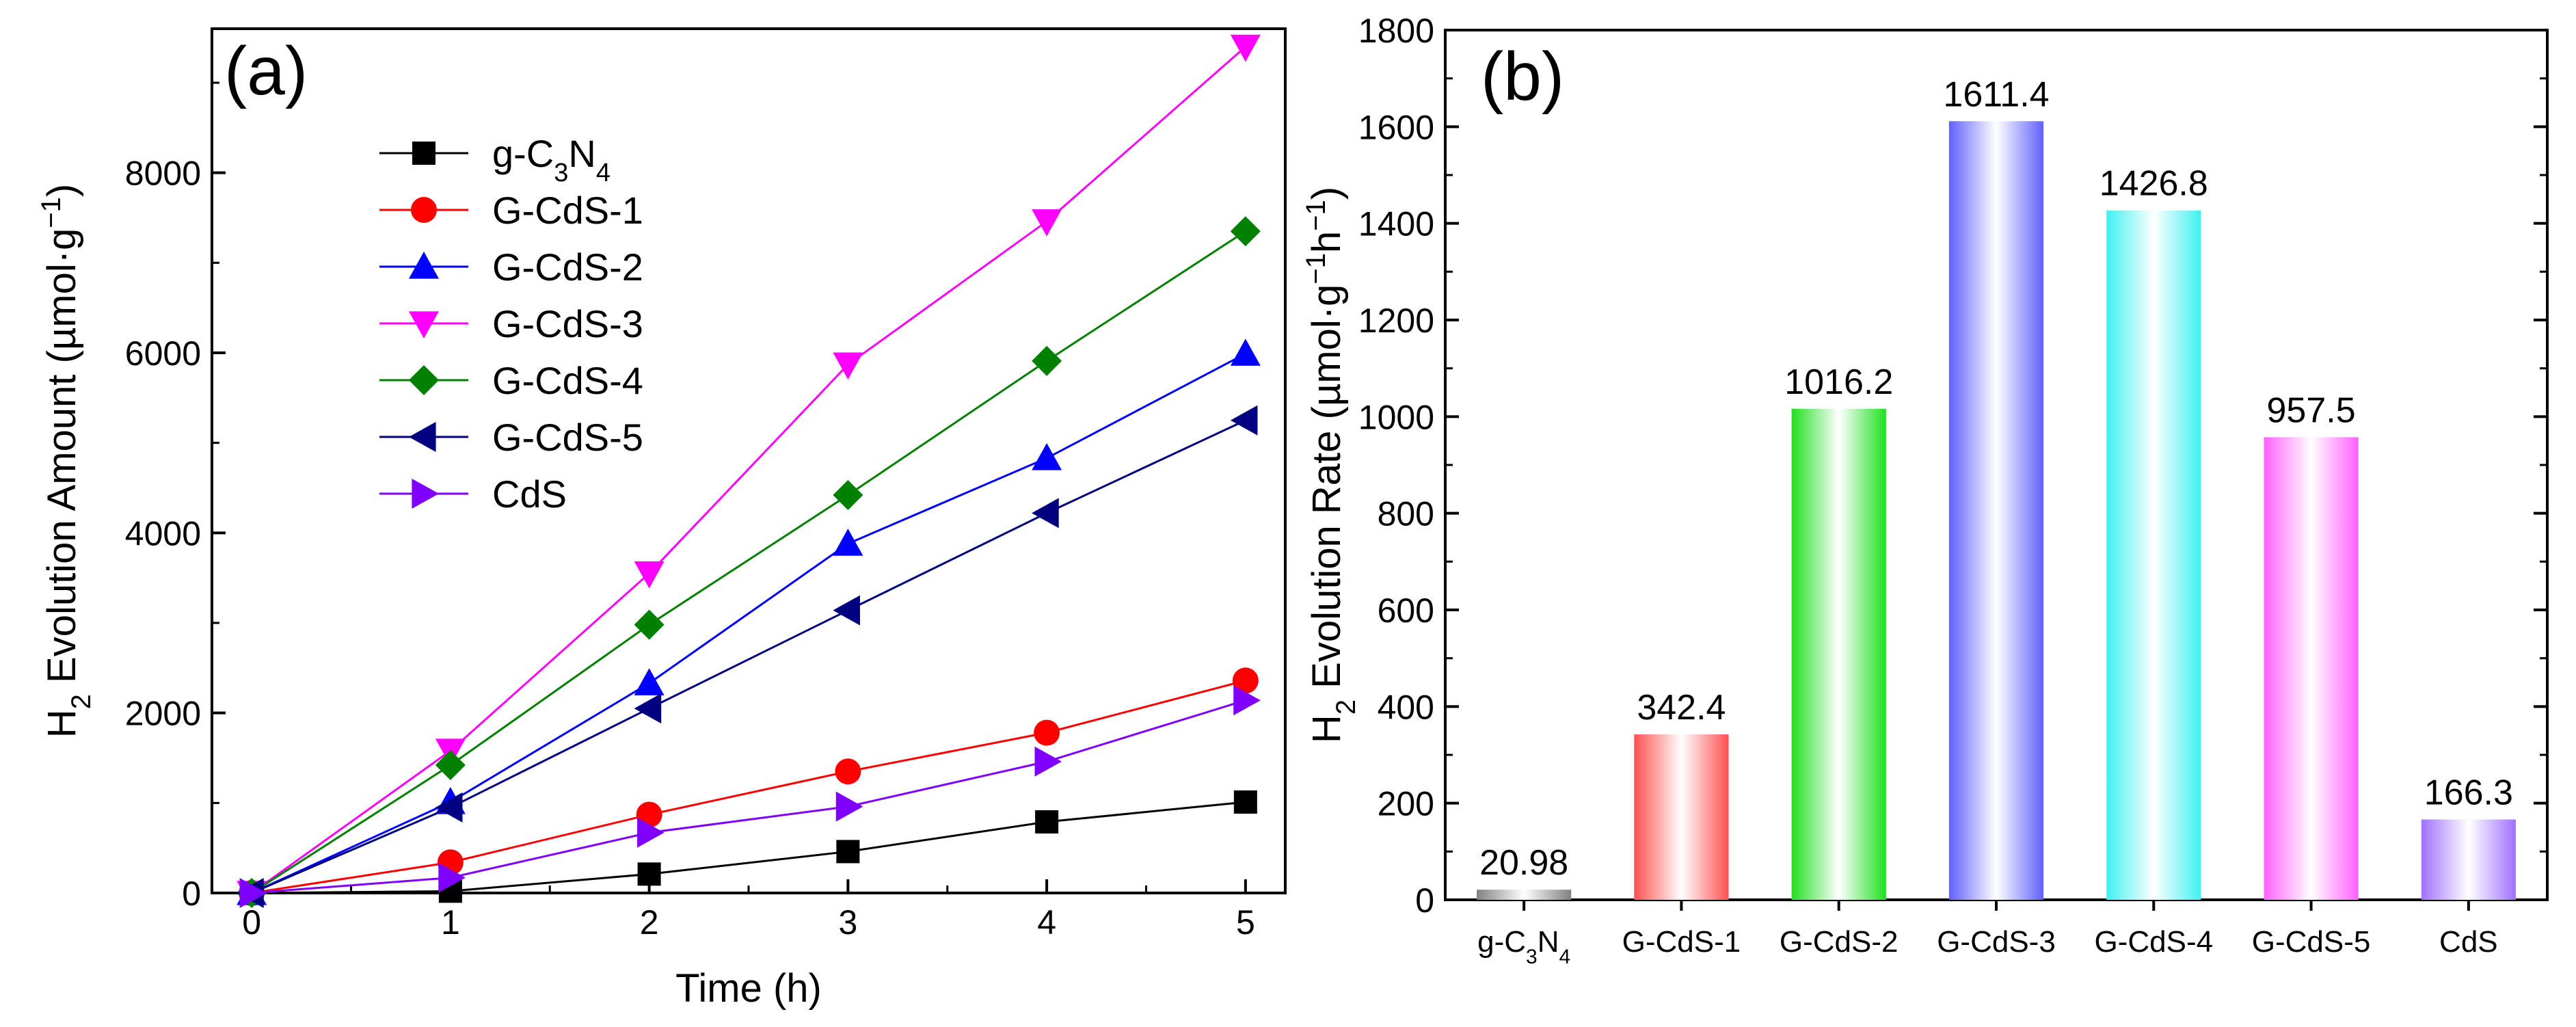 The image size is (2576, 1027). Describe the element at coordinates (1406, 514) in the screenshot. I see `y-tick-label: 800` at that location.